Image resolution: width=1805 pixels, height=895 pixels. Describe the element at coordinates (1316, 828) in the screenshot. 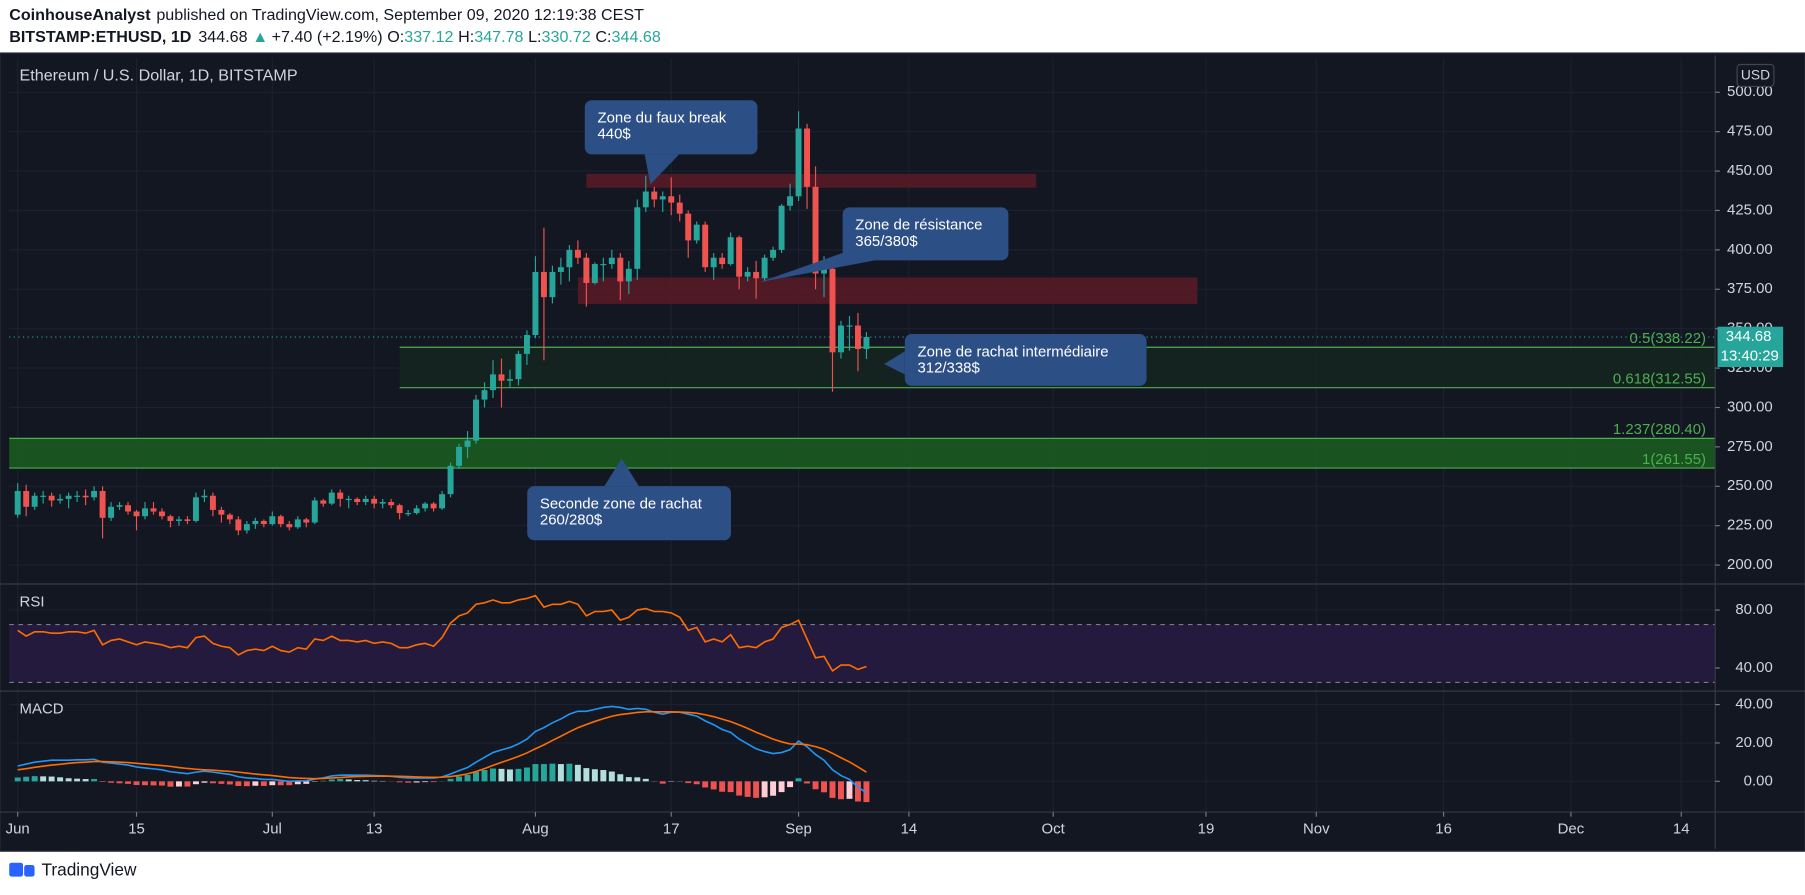

I see `x-tick-label: Nov` at that location.